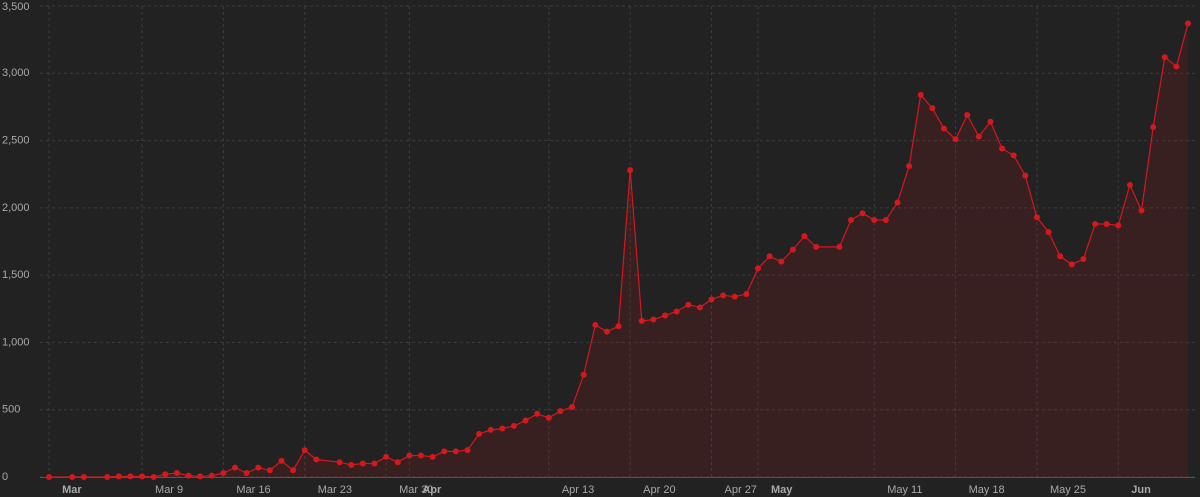 This screenshot has width=1200, height=497. Describe the element at coordinates (987, 490) in the screenshot. I see `x-tick-label: May 18` at that location.